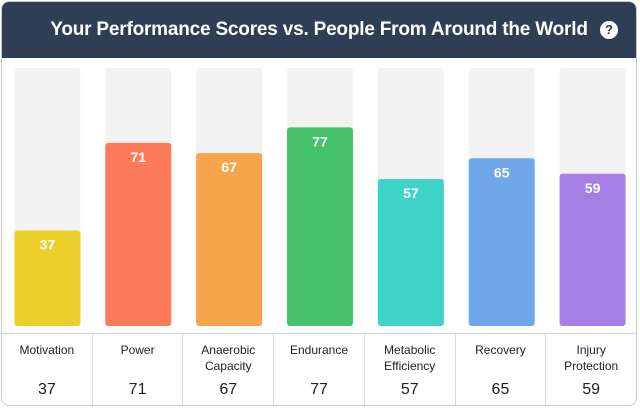  Describe the element at coordinates (46, 389) in the screenshot. I see `category-score: 37` at that location.